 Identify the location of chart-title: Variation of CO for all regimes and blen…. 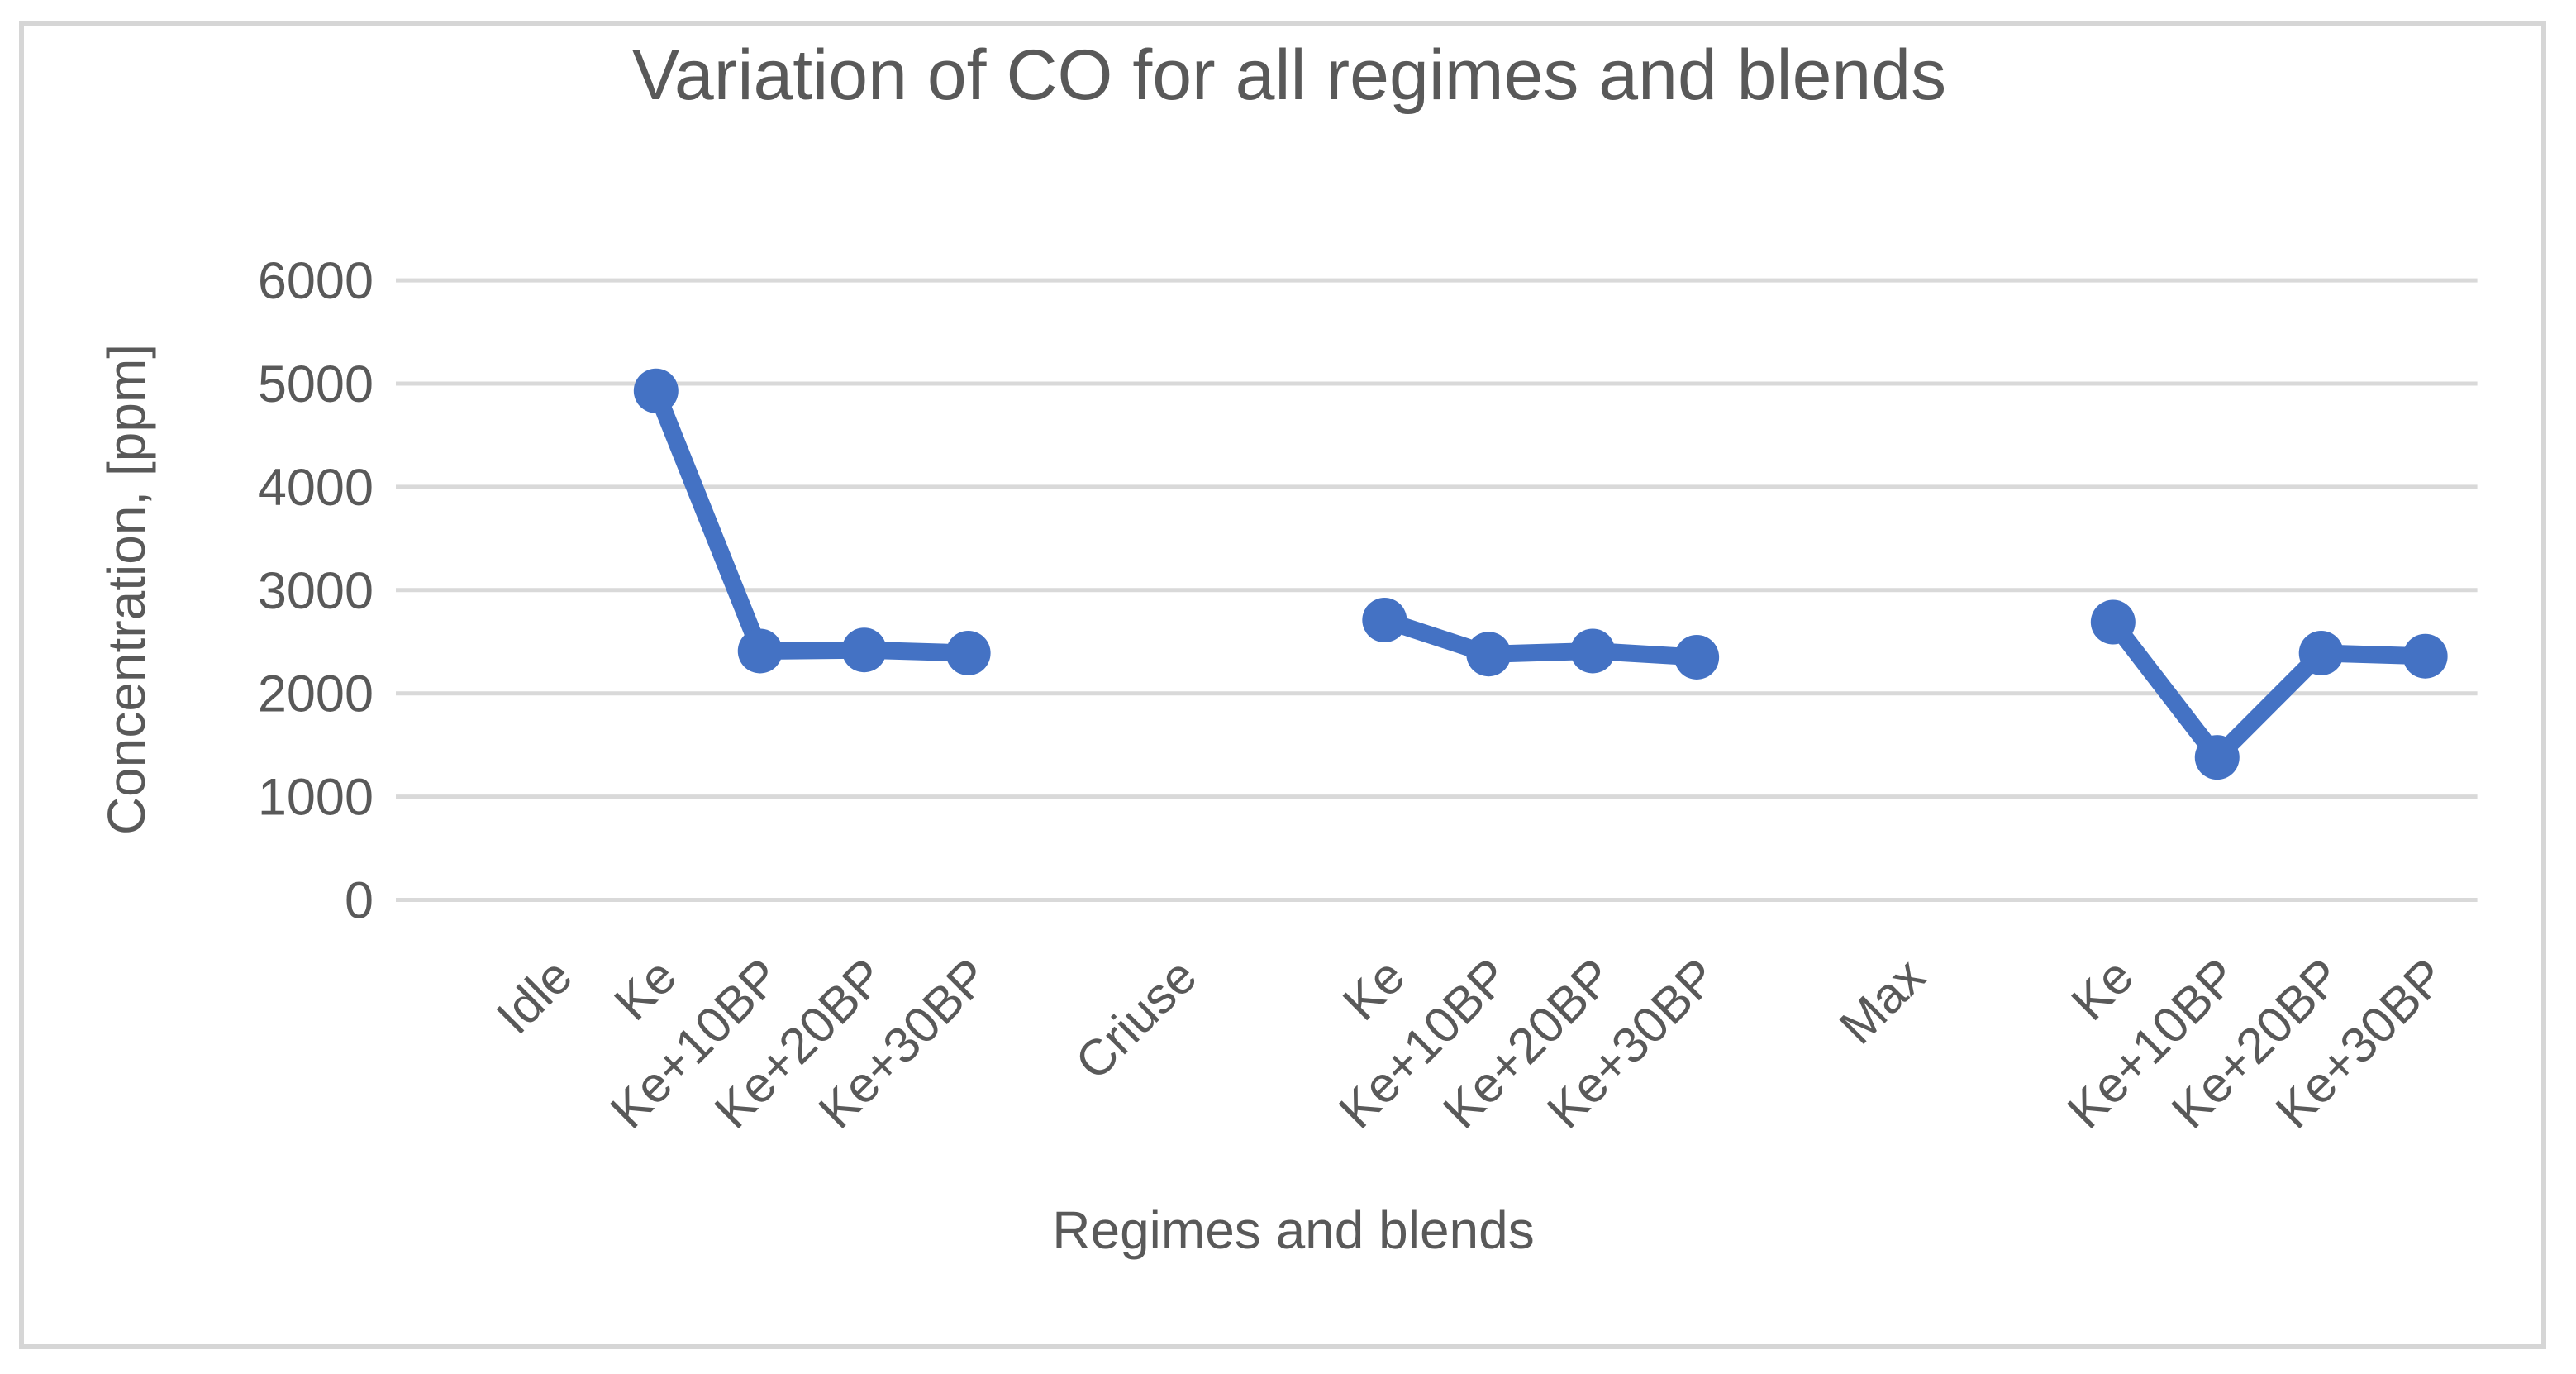
(1289, 75).